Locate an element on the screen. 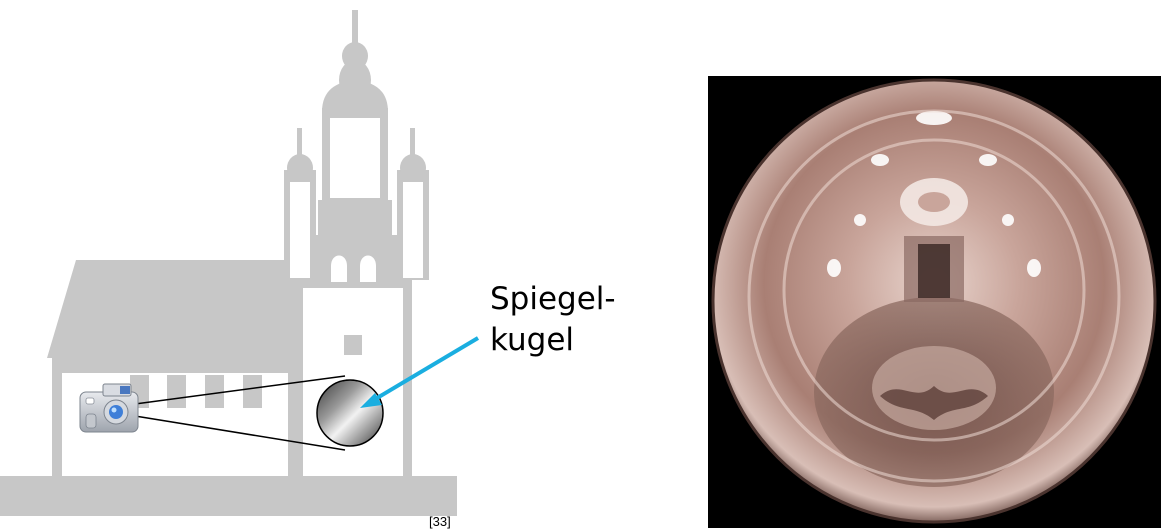 The image size is (1162, 529). tower-upper is located at coordinates (355, 217).